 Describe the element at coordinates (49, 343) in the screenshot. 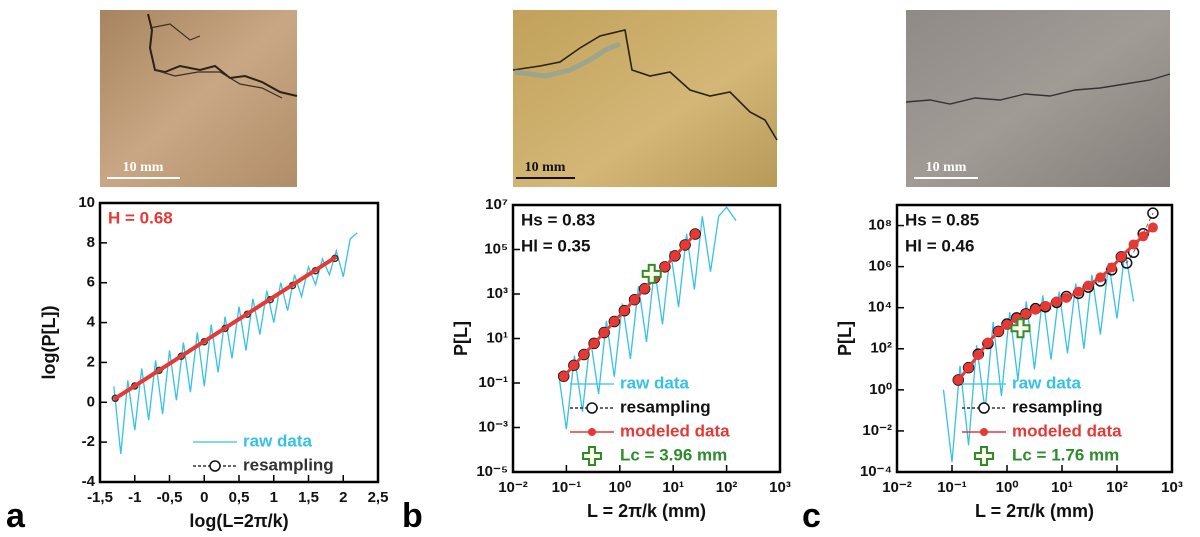

I see `y-axis-label: log(P[L])` at that location.